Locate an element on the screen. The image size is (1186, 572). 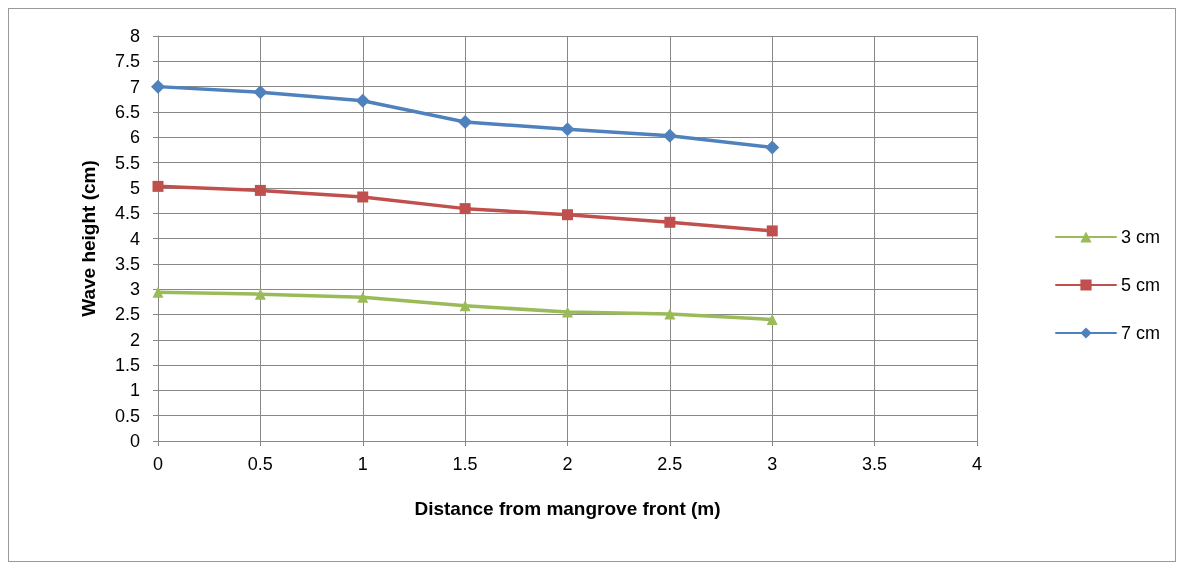
y-tick-label: 7.5 is located at coordinates (127, 61).